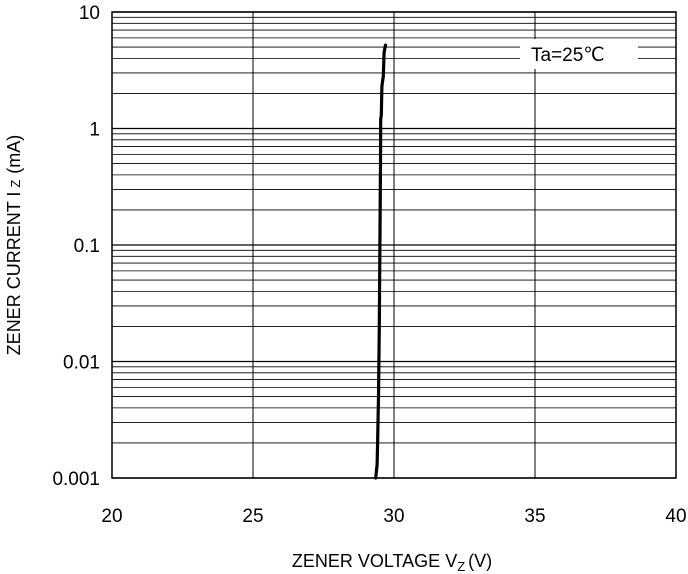 The height and width of the screenshot is (574, 688). I want to click on series-line, so click(381, 261).